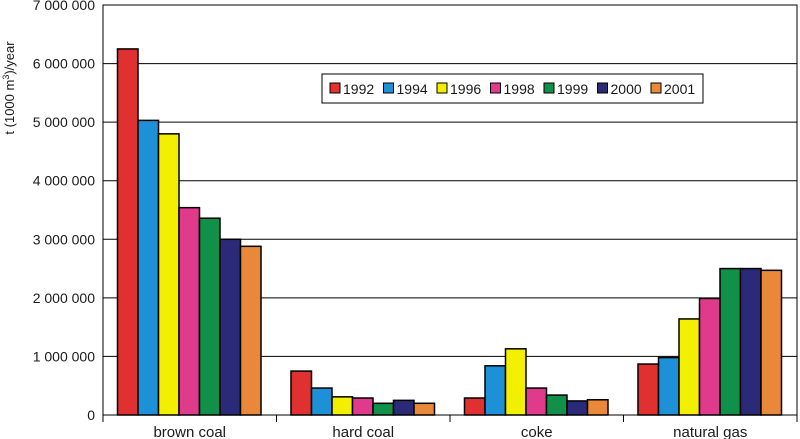 Image resolution: width=800 pixels, height=439 pixels. Describe the element at coordinates (64, 64) in the screenshot. I see `y-tick-label: 6 000 000` at that location.